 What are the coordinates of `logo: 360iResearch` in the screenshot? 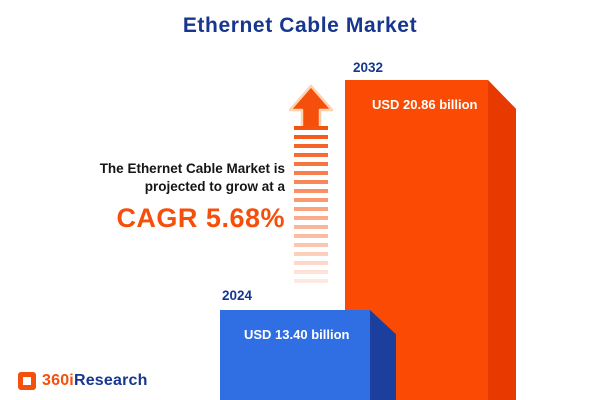 It's located at (83, 381).